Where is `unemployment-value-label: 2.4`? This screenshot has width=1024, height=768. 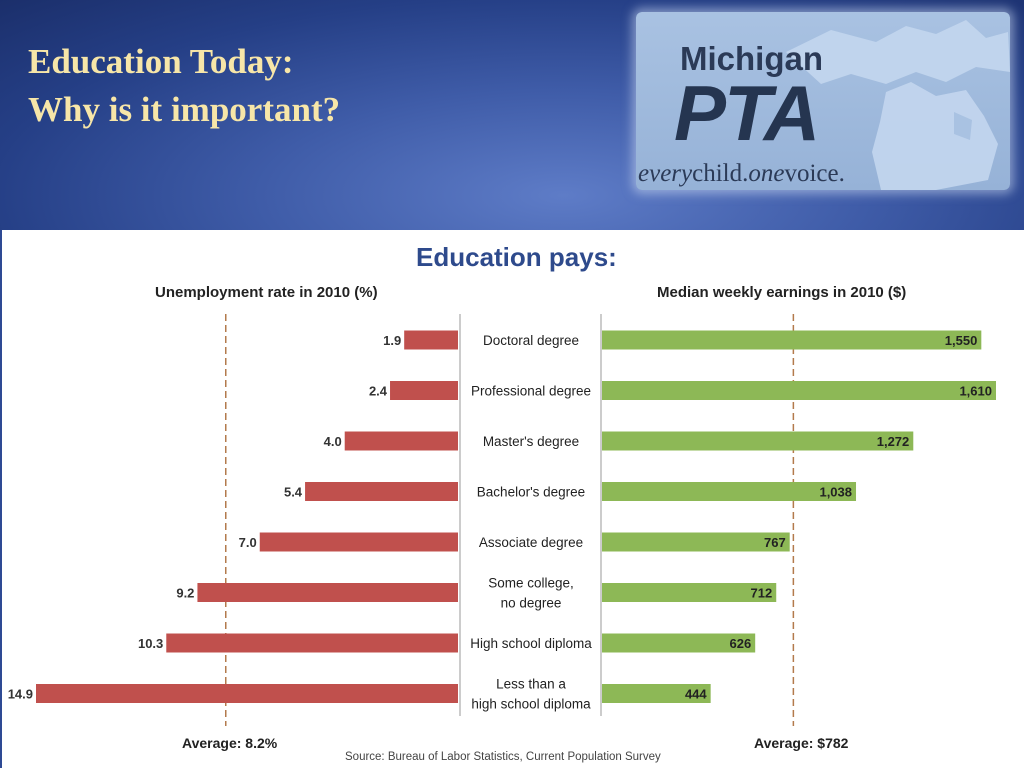 unemployment-value-label: 2.4 is located at coordinates (378, 391).